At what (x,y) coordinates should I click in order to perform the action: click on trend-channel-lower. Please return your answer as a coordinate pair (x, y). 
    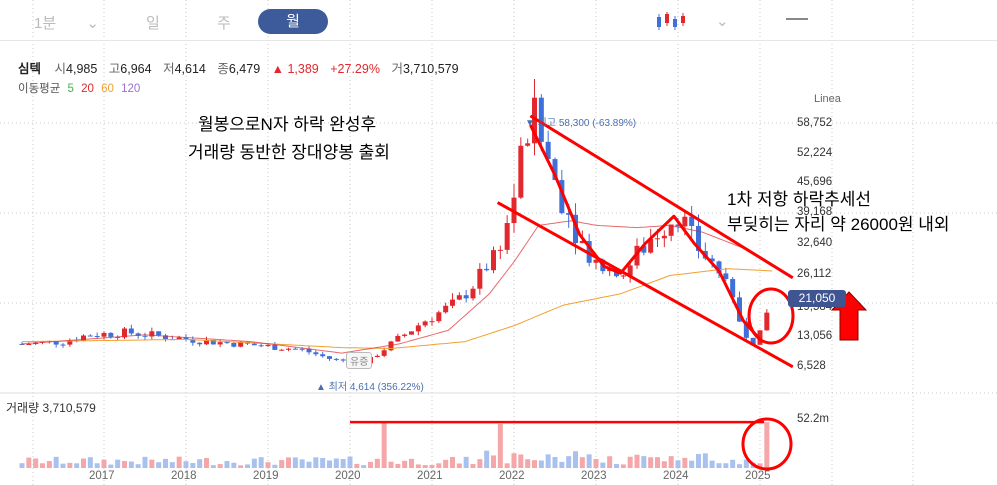
    Looking at the image, I should click on (645, 285).